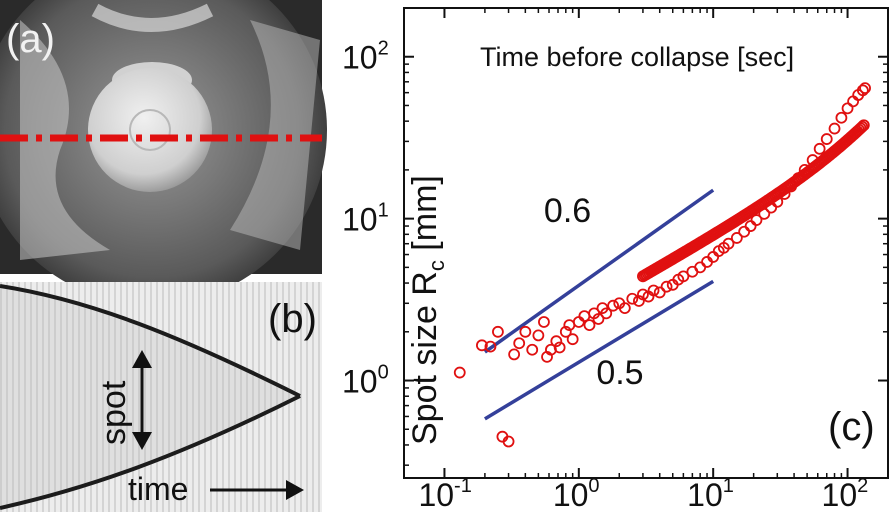 The image size is (892, 512). Describe the element at coordinates (427, 310) in the screenshot. I see `y-axis-label: Spot size Rc [mm]` at that location.